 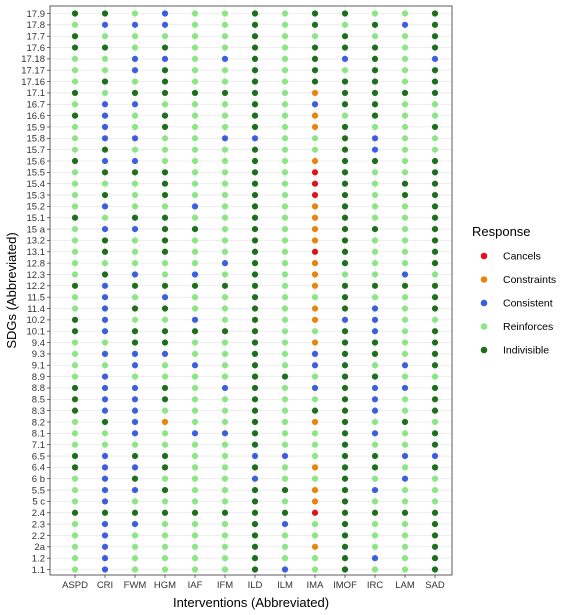 What do you see at coordinates (38, 400) in the screenshot?
I see `y-tick-label: 8.5` at bounding box center [38, 400].